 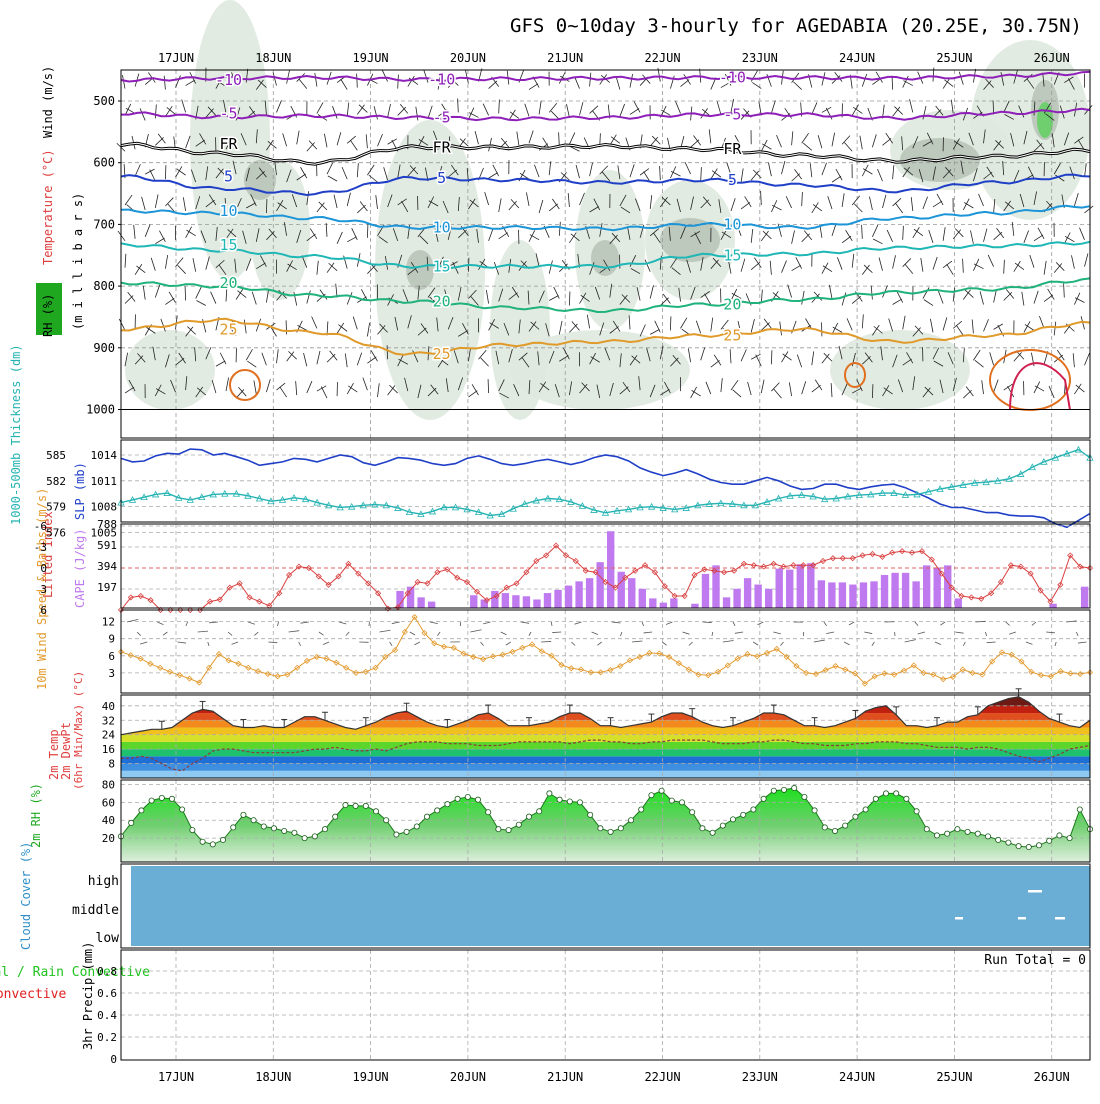 What do you see at coordinates (468, 58) in the screenshot?
I see `top-date-label: 20JUN` at bounding box center [468, 58].